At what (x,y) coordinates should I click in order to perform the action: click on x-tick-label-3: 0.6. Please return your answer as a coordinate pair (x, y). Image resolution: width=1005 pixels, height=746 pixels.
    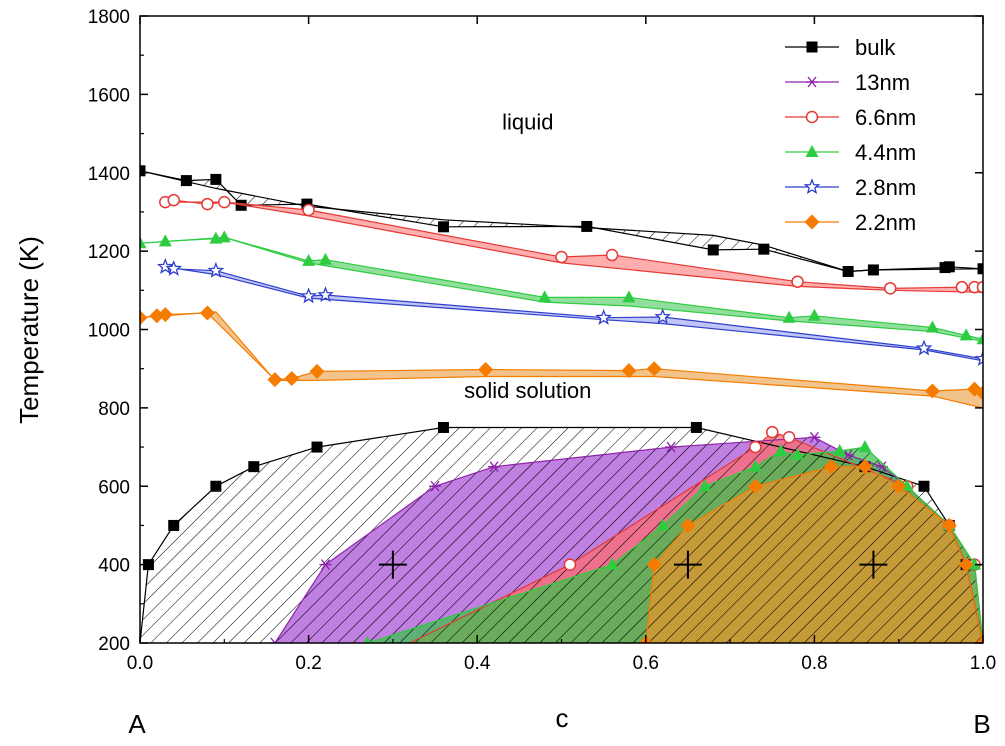
    Looking at the image, I should click on (646, 663).